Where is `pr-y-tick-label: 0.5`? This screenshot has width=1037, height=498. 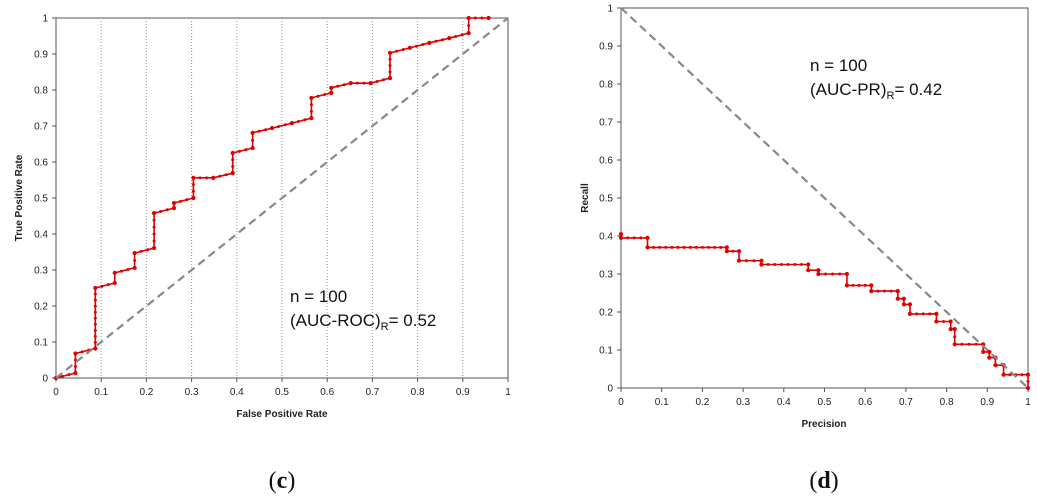
pr-y-tick-label: 0.5 is located at coordinates (606, 199).